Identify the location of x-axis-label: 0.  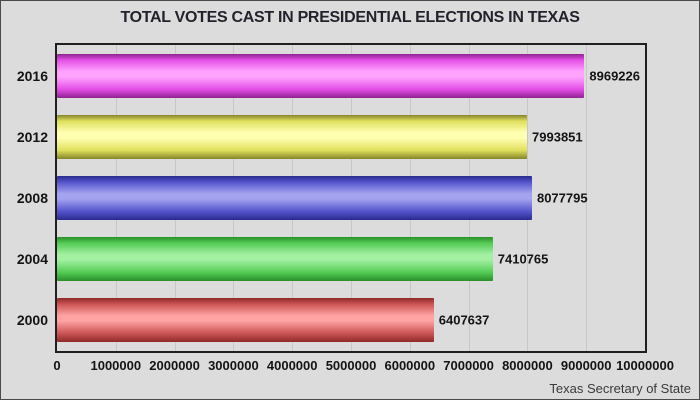
(57, 365).